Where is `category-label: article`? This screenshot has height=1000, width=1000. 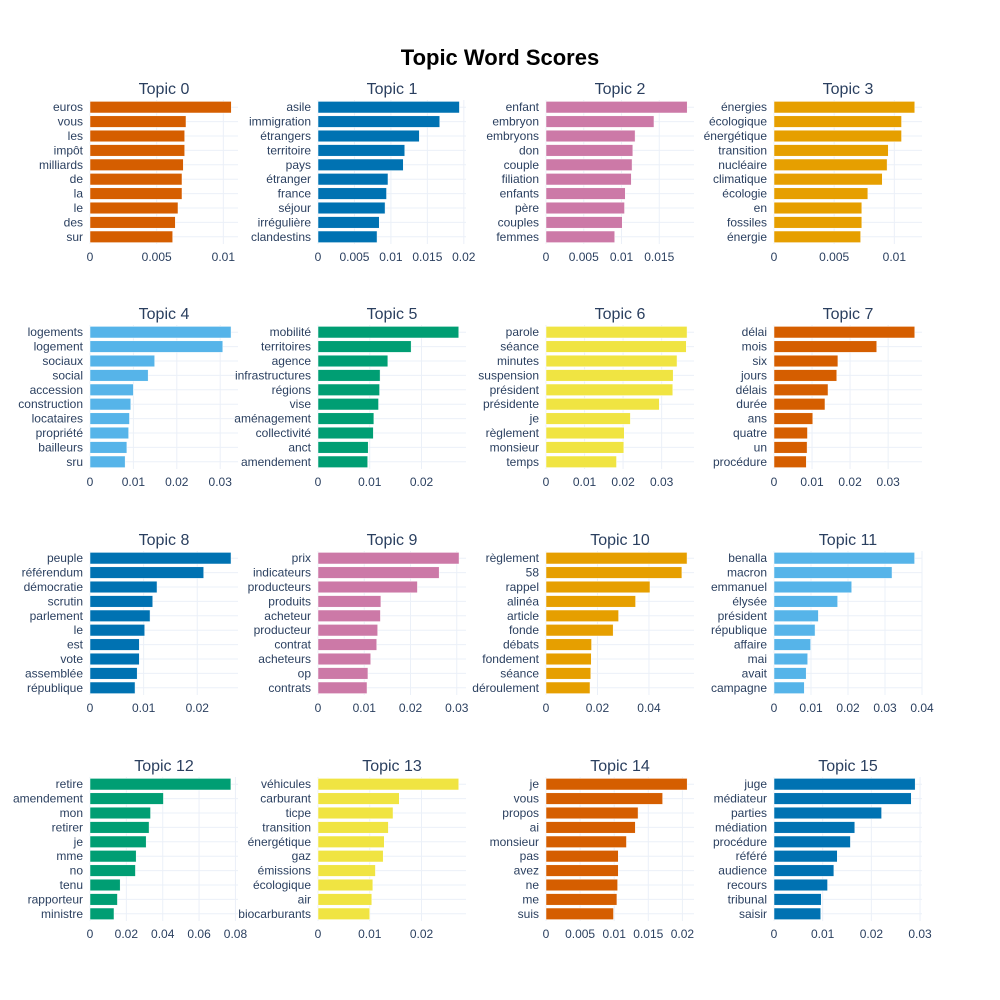 category-label: article is located at coordinates (523, 616).